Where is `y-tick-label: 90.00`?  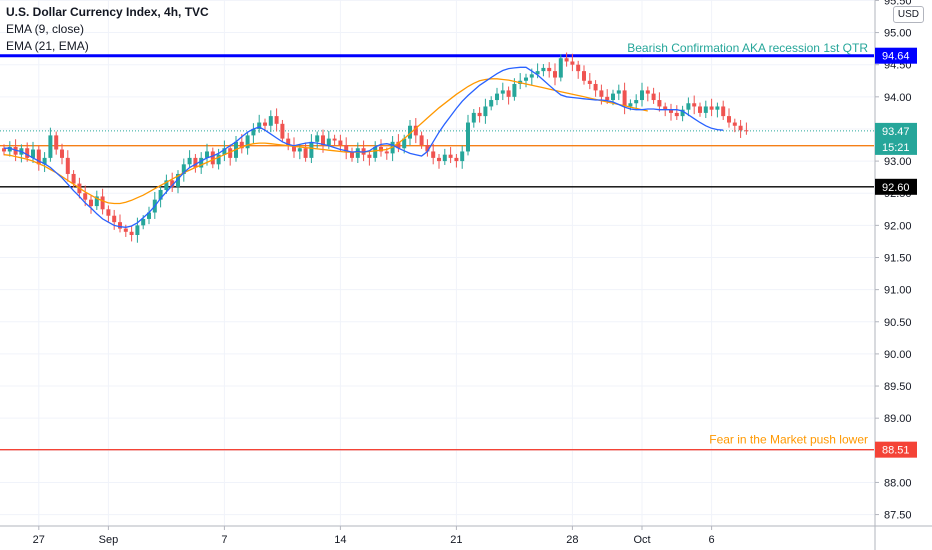
y-tick-label: 90.00 is located at coordinates (898, 355).